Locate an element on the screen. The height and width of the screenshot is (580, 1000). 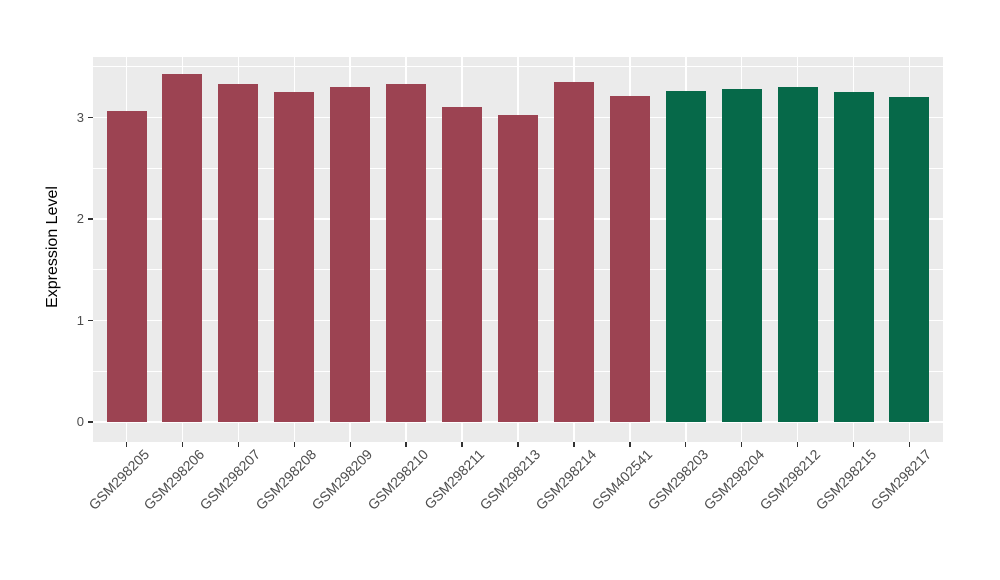
y-axis-tick-label: 0 is located at coordinates (80, 421).